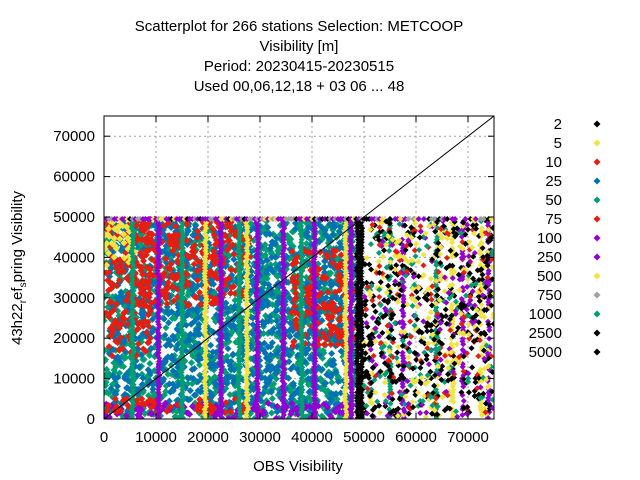  Describe the element at coordinates (299, 46) in the screenshot. I see `chart-title-line-2: Visibility [m]` at that location.